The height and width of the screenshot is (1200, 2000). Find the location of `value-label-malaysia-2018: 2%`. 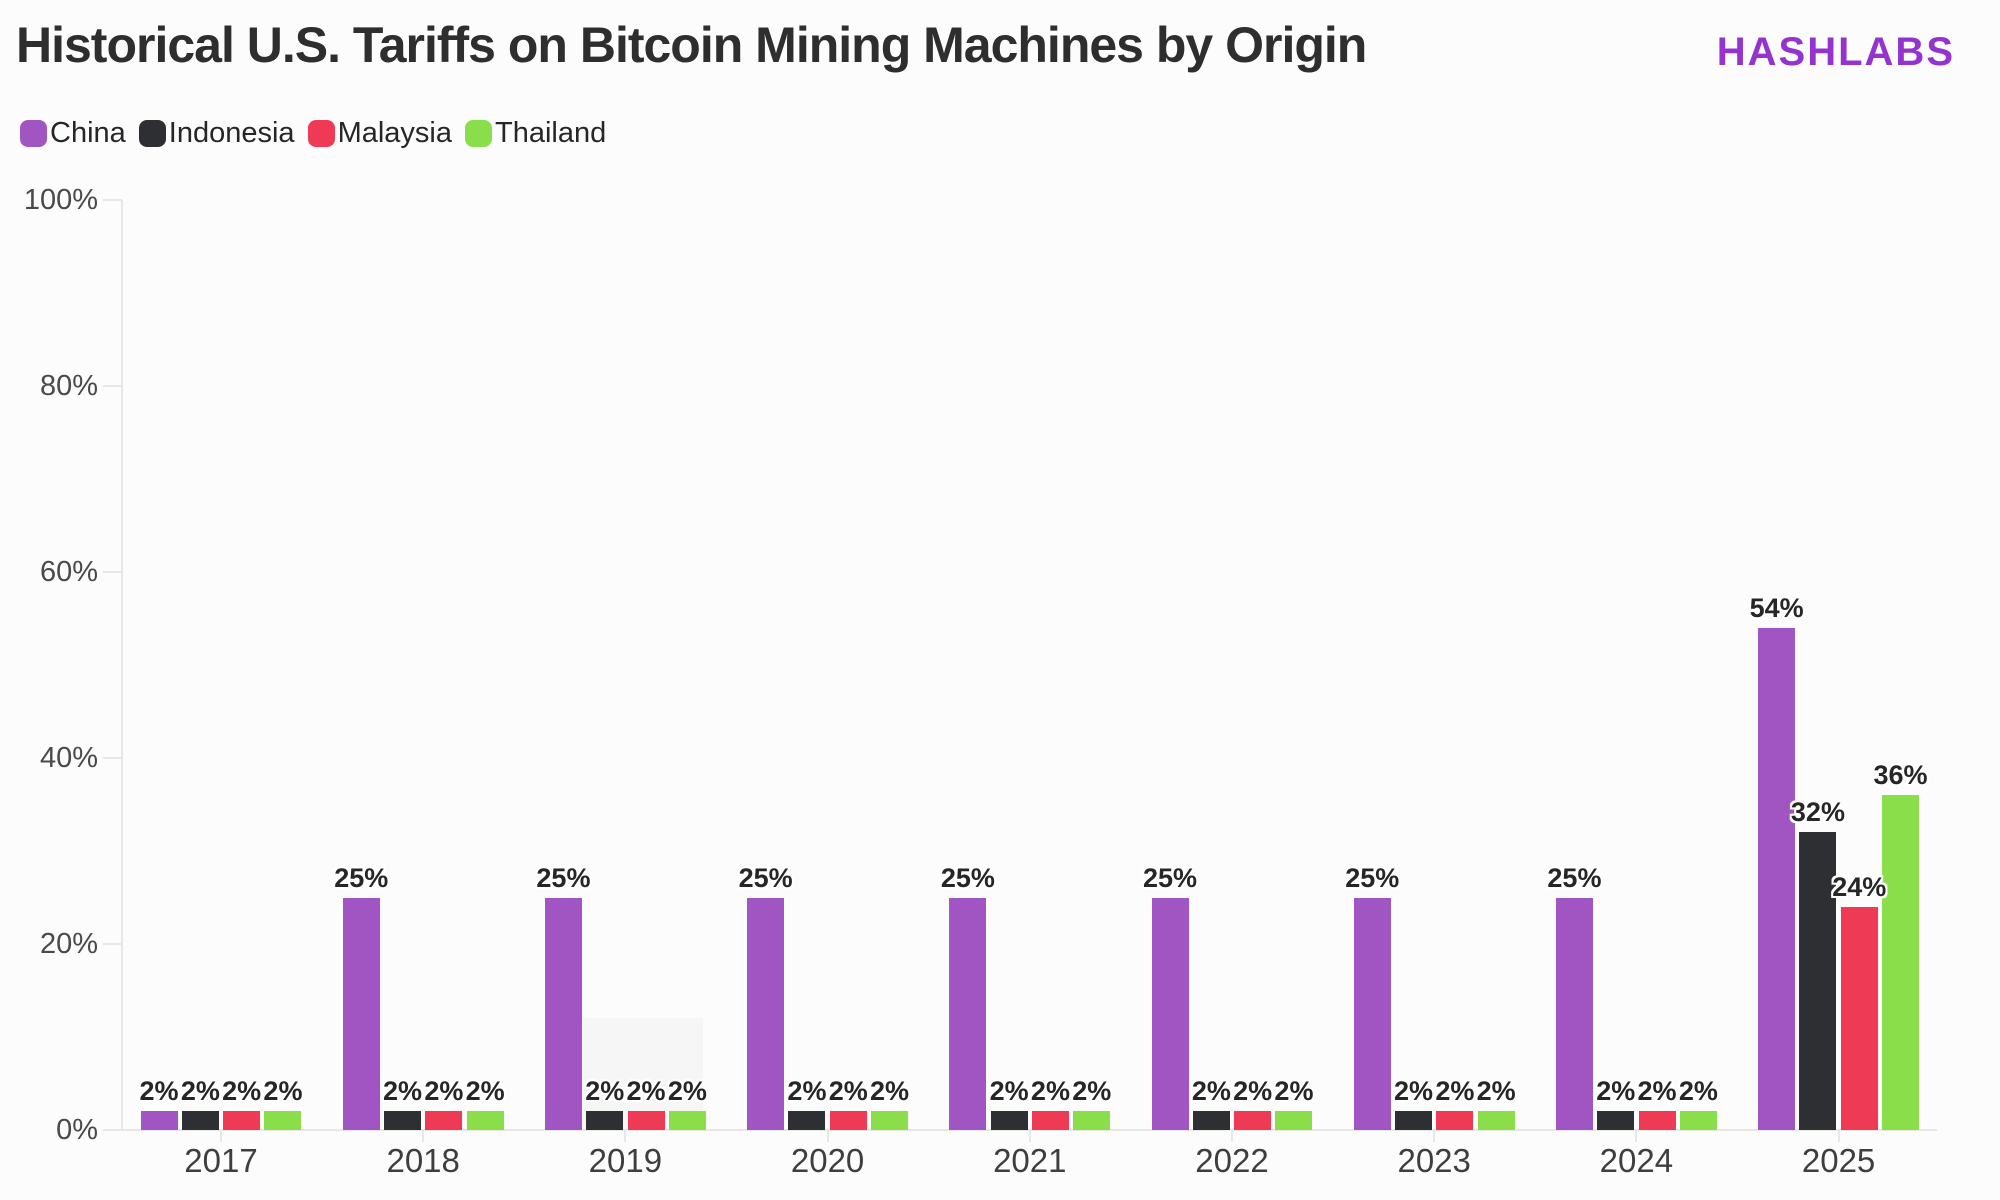

value-label-malaysia-2018: 2% is located at coordinates (444, 1091).